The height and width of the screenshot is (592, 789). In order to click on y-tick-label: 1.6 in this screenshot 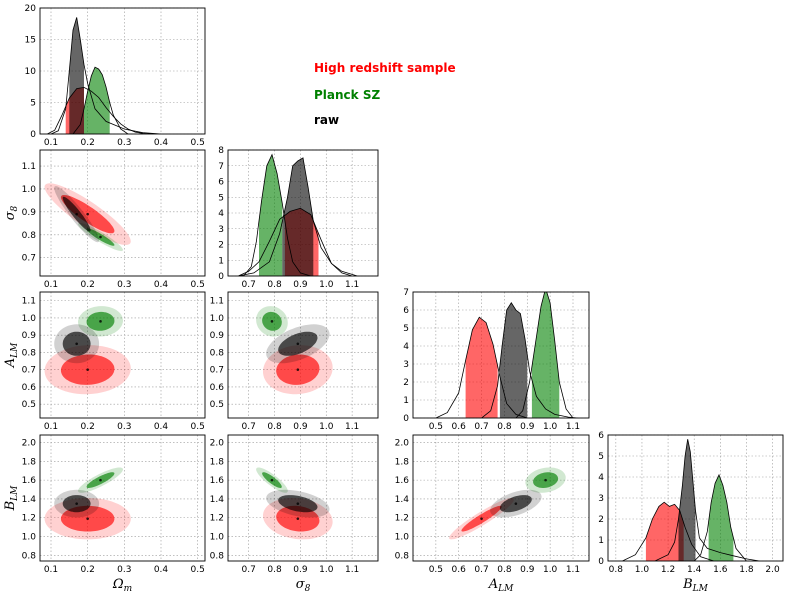, I will do `click(402, 481)`.